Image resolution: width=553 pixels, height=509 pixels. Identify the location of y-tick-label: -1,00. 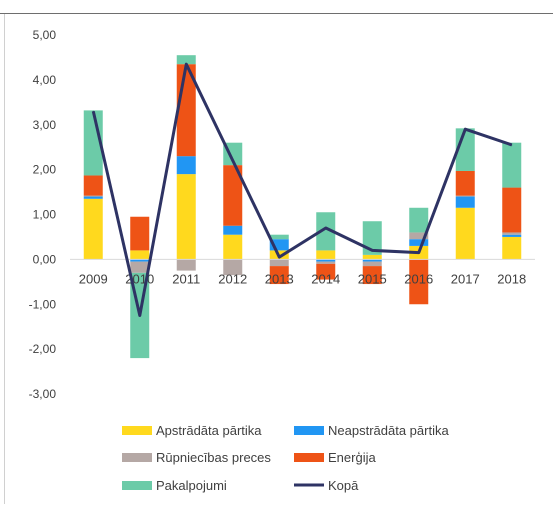
(43, 304).